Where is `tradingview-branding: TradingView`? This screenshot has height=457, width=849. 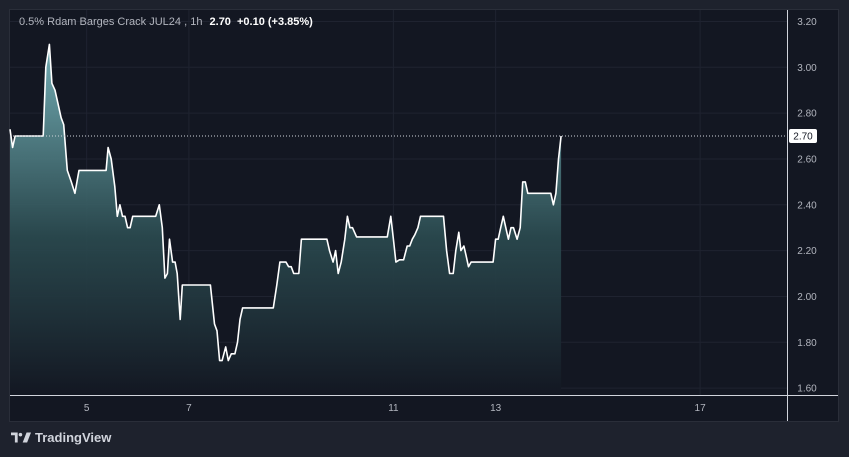
tradingview-branding: TradingView is located at coordinates (61, 437).